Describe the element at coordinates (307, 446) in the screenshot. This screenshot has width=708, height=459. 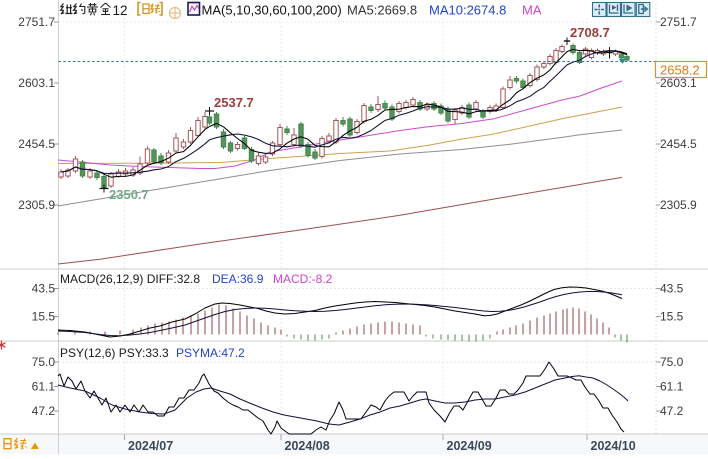
I see `svg-text: 2024/08` at that location.